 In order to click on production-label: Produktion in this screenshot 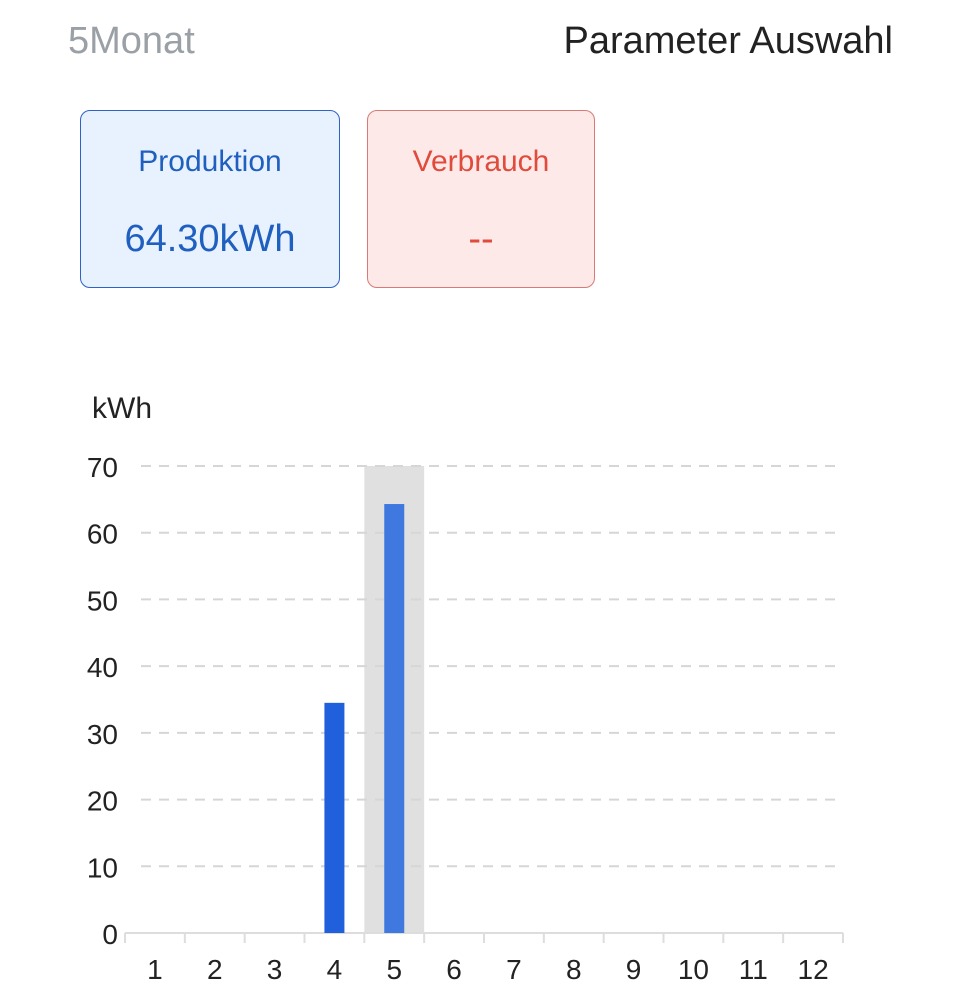, I will do `click(210, 161)`.